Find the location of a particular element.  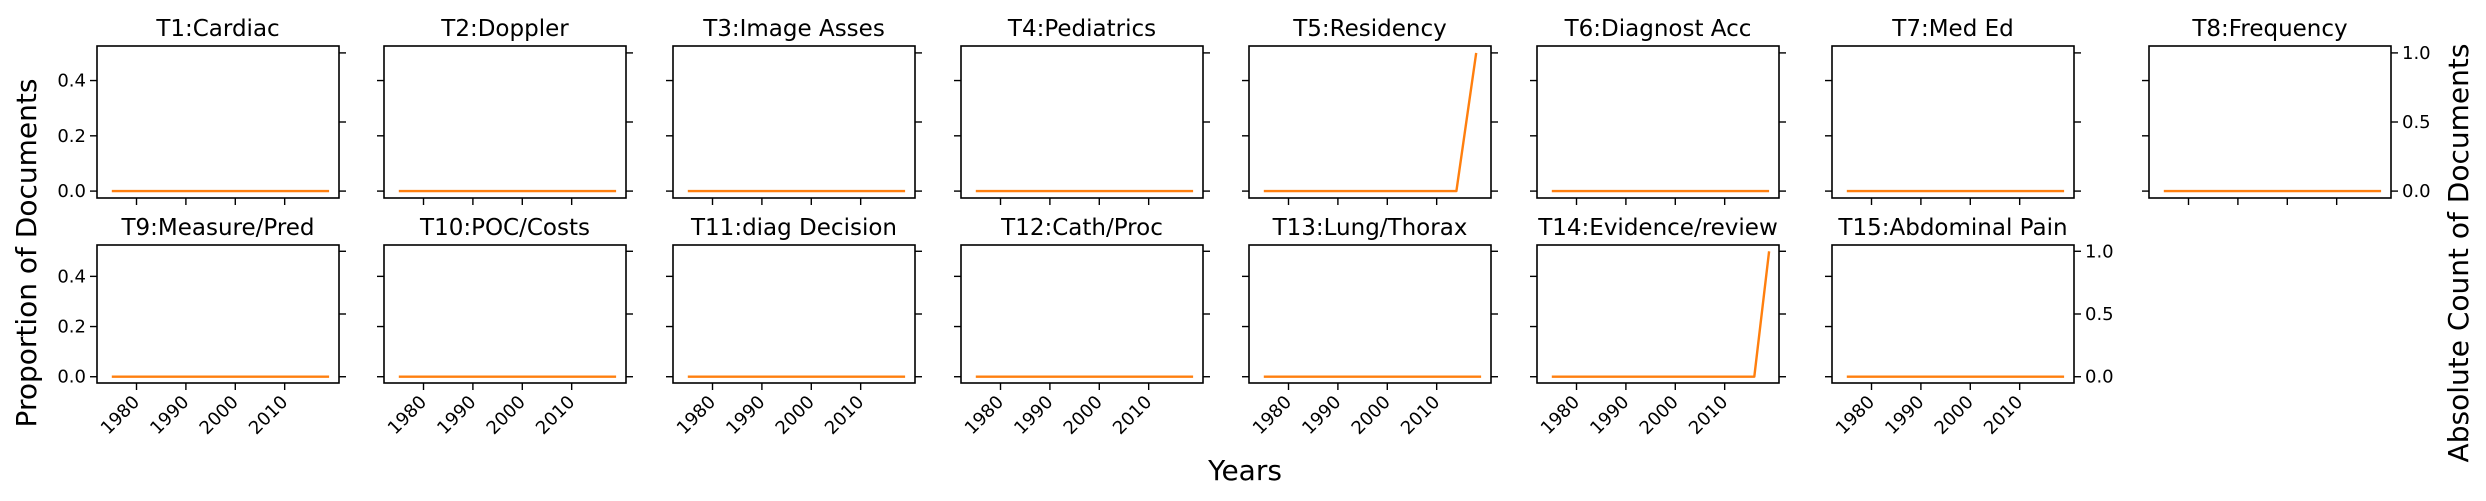

panel-title: T4:Pediatrics is located at coordinates (1081, 29).